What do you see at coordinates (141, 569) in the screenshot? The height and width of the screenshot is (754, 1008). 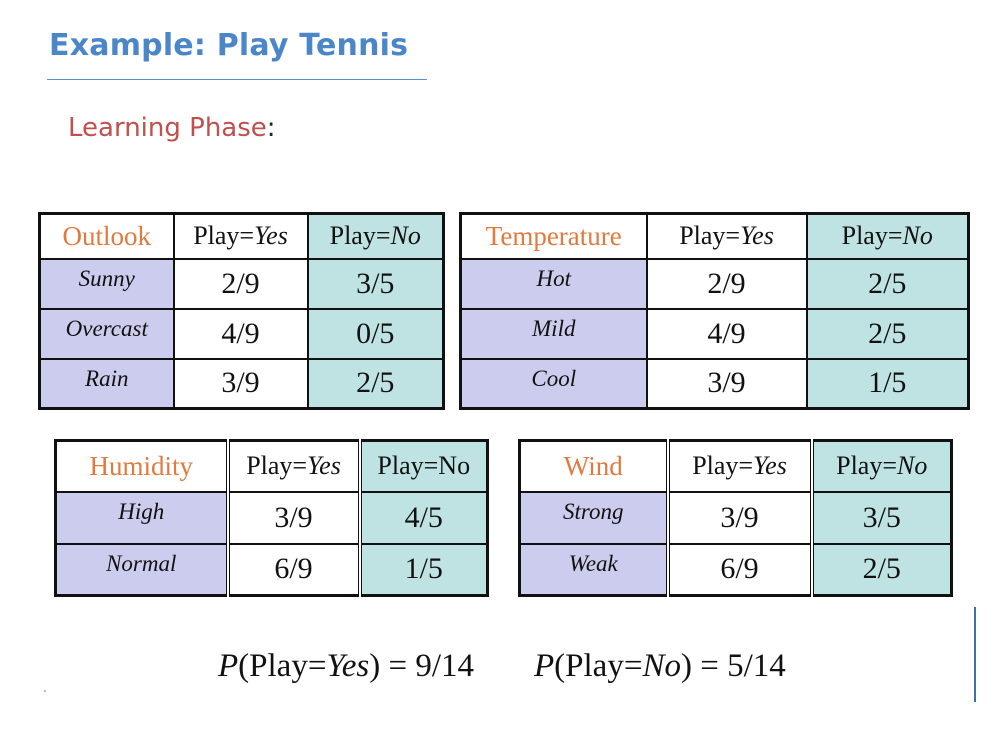 I see `humidity-row-label: Normal` at bounding box center [141, 569].